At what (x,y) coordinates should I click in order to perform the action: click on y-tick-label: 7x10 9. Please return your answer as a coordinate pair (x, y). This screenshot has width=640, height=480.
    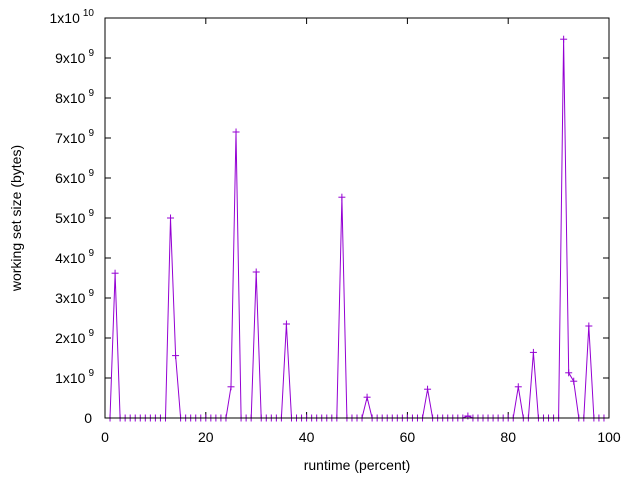
    Looking at the image, I should click on (74, 137).